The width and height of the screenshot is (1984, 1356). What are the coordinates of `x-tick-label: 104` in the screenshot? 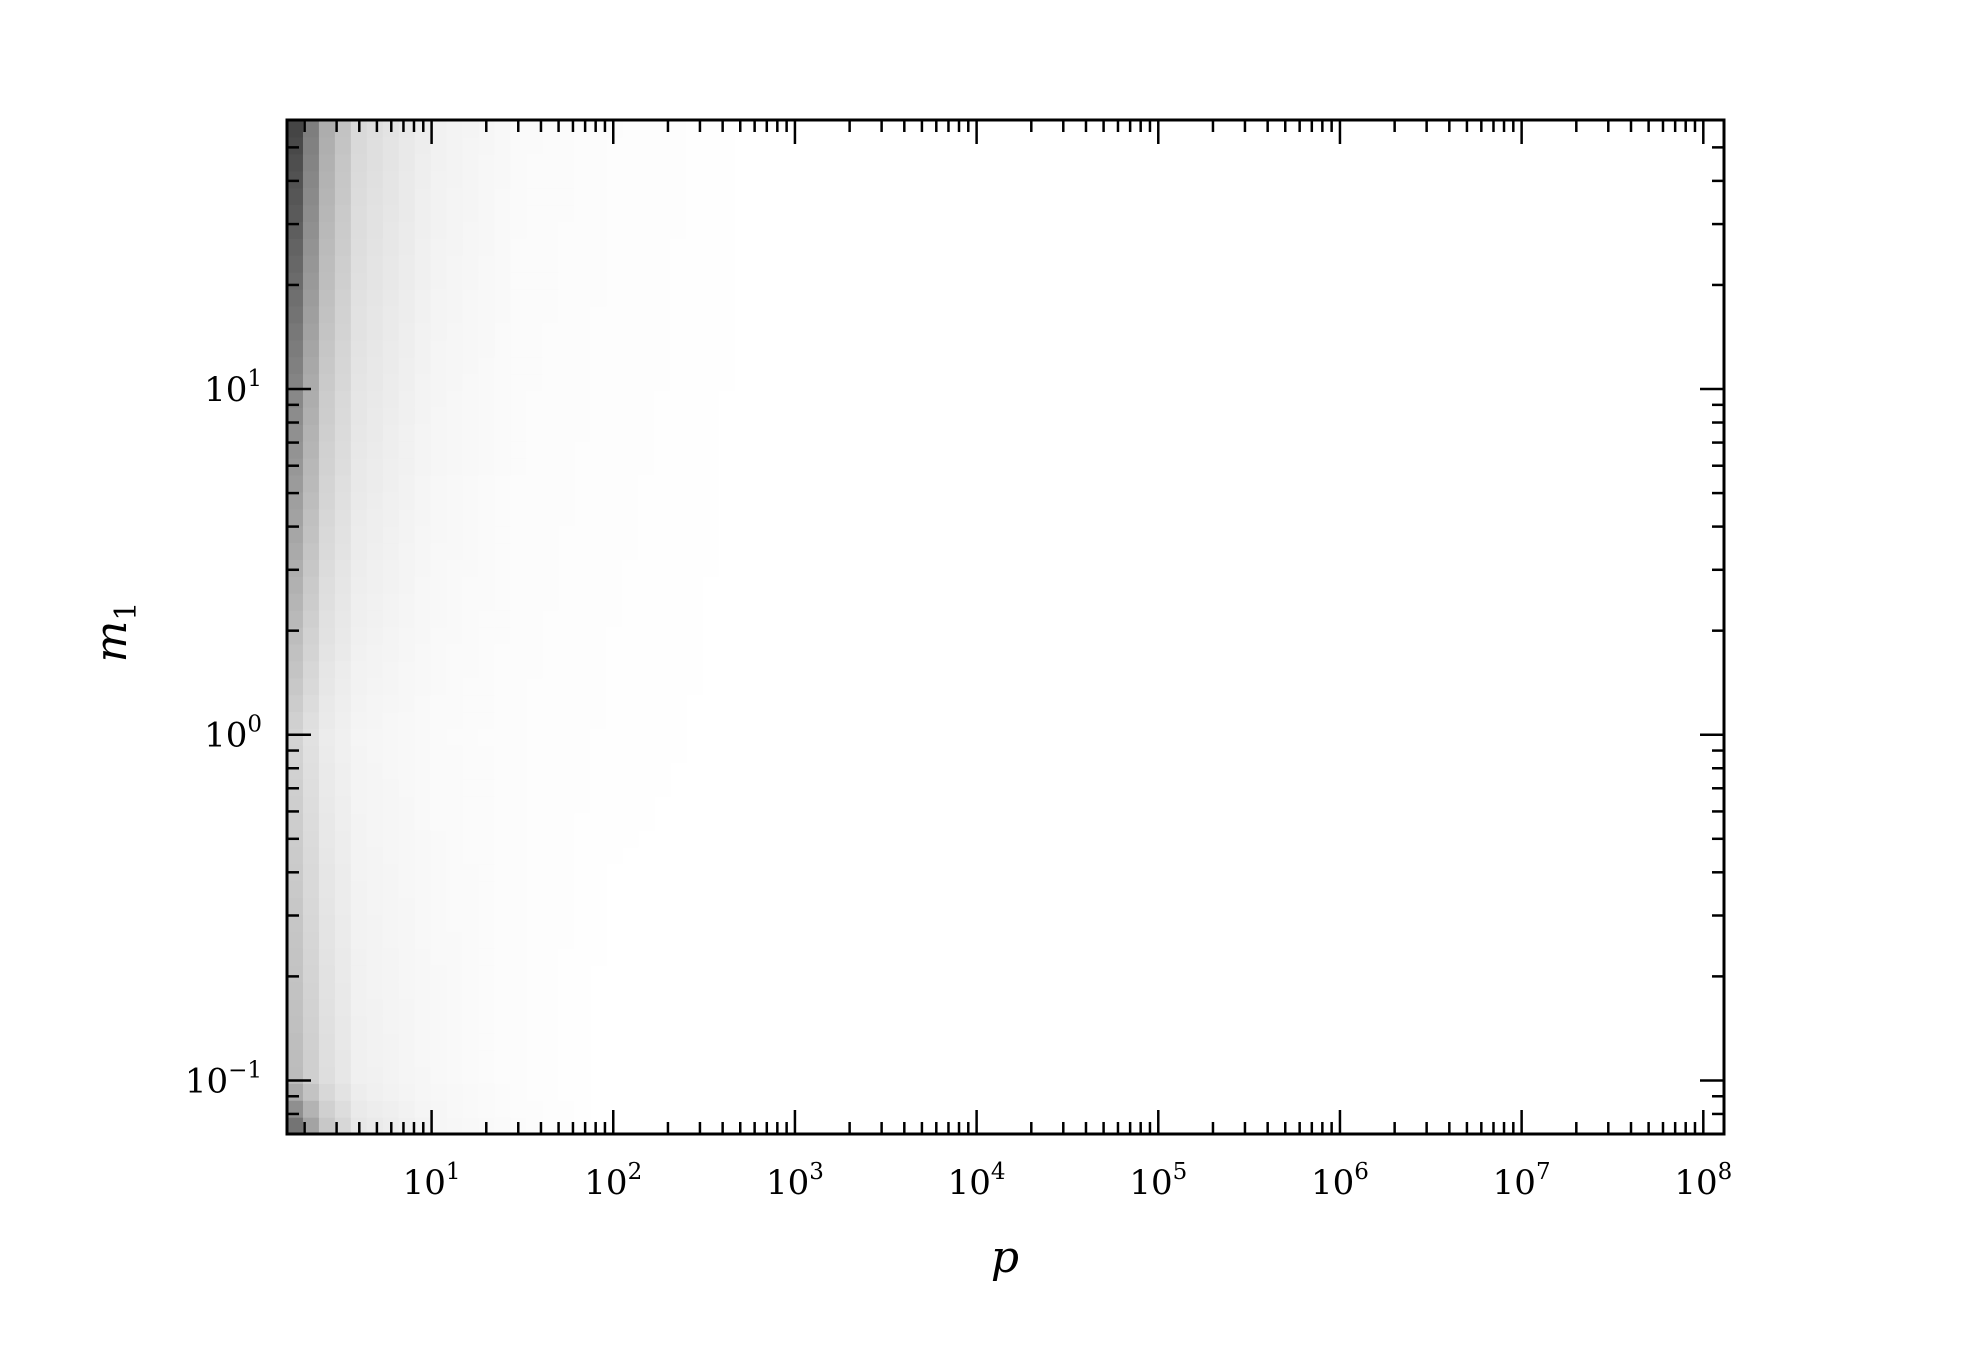 It's located at (977, 1181).